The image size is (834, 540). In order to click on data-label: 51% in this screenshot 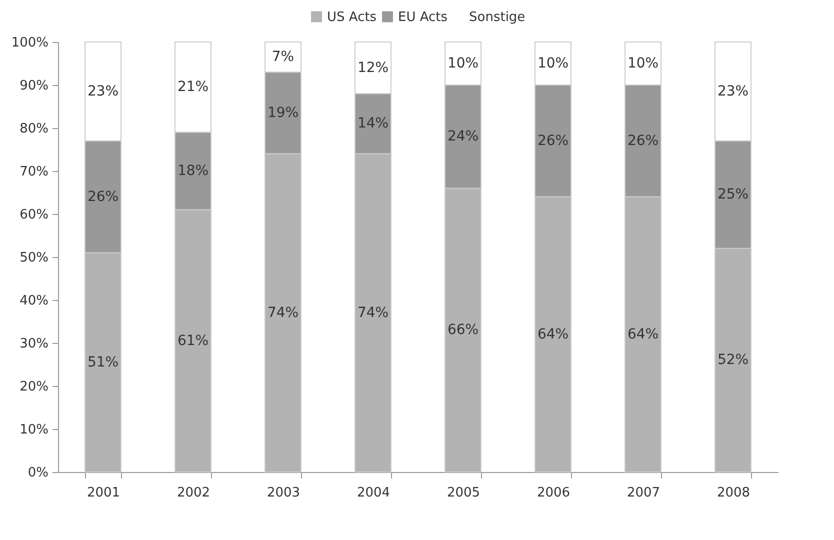, I will do `click(103, 362)`.